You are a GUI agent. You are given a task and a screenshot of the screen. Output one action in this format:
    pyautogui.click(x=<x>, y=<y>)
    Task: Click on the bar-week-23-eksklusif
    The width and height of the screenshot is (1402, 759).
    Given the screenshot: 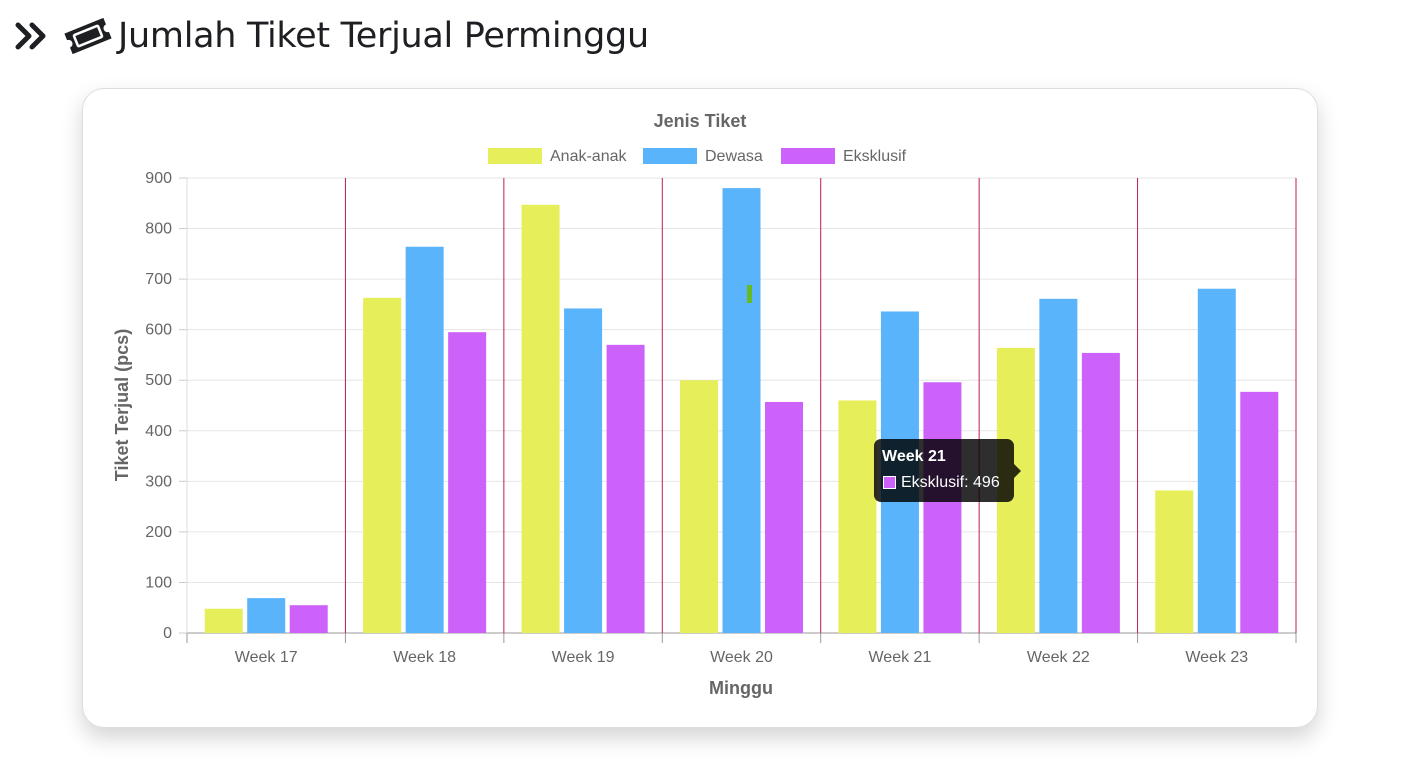 What is the action you would take?
    pyautogui.click(x=1259, y=512)
    